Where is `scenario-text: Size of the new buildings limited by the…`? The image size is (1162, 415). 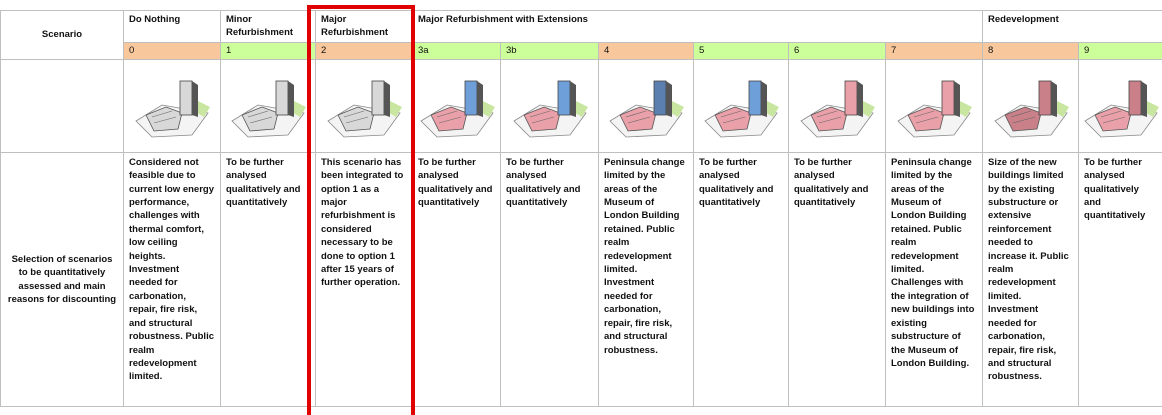 scenario-text: Size of the new buildings limited by the… is located at coordinates (1031, 279).